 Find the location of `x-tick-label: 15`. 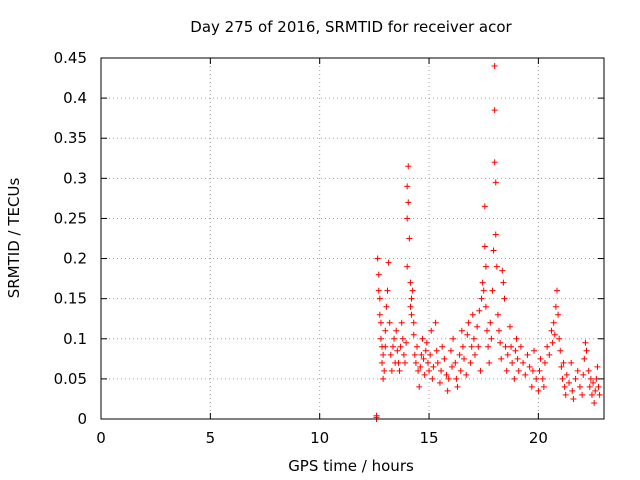

x-tick-label: 15 is located at coordinates (428, 438).